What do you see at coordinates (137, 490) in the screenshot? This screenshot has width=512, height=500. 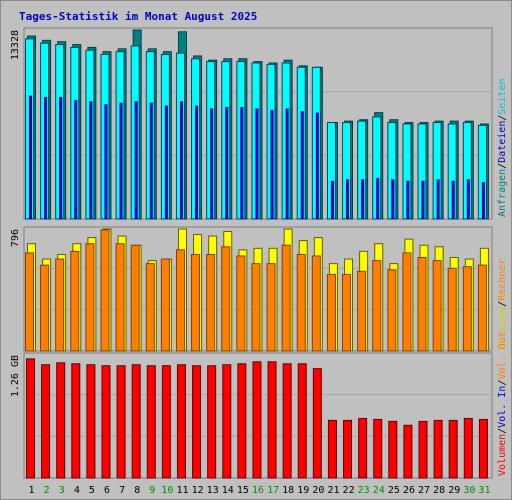 I see `day-label: 8` at bounding box center [137, 490].